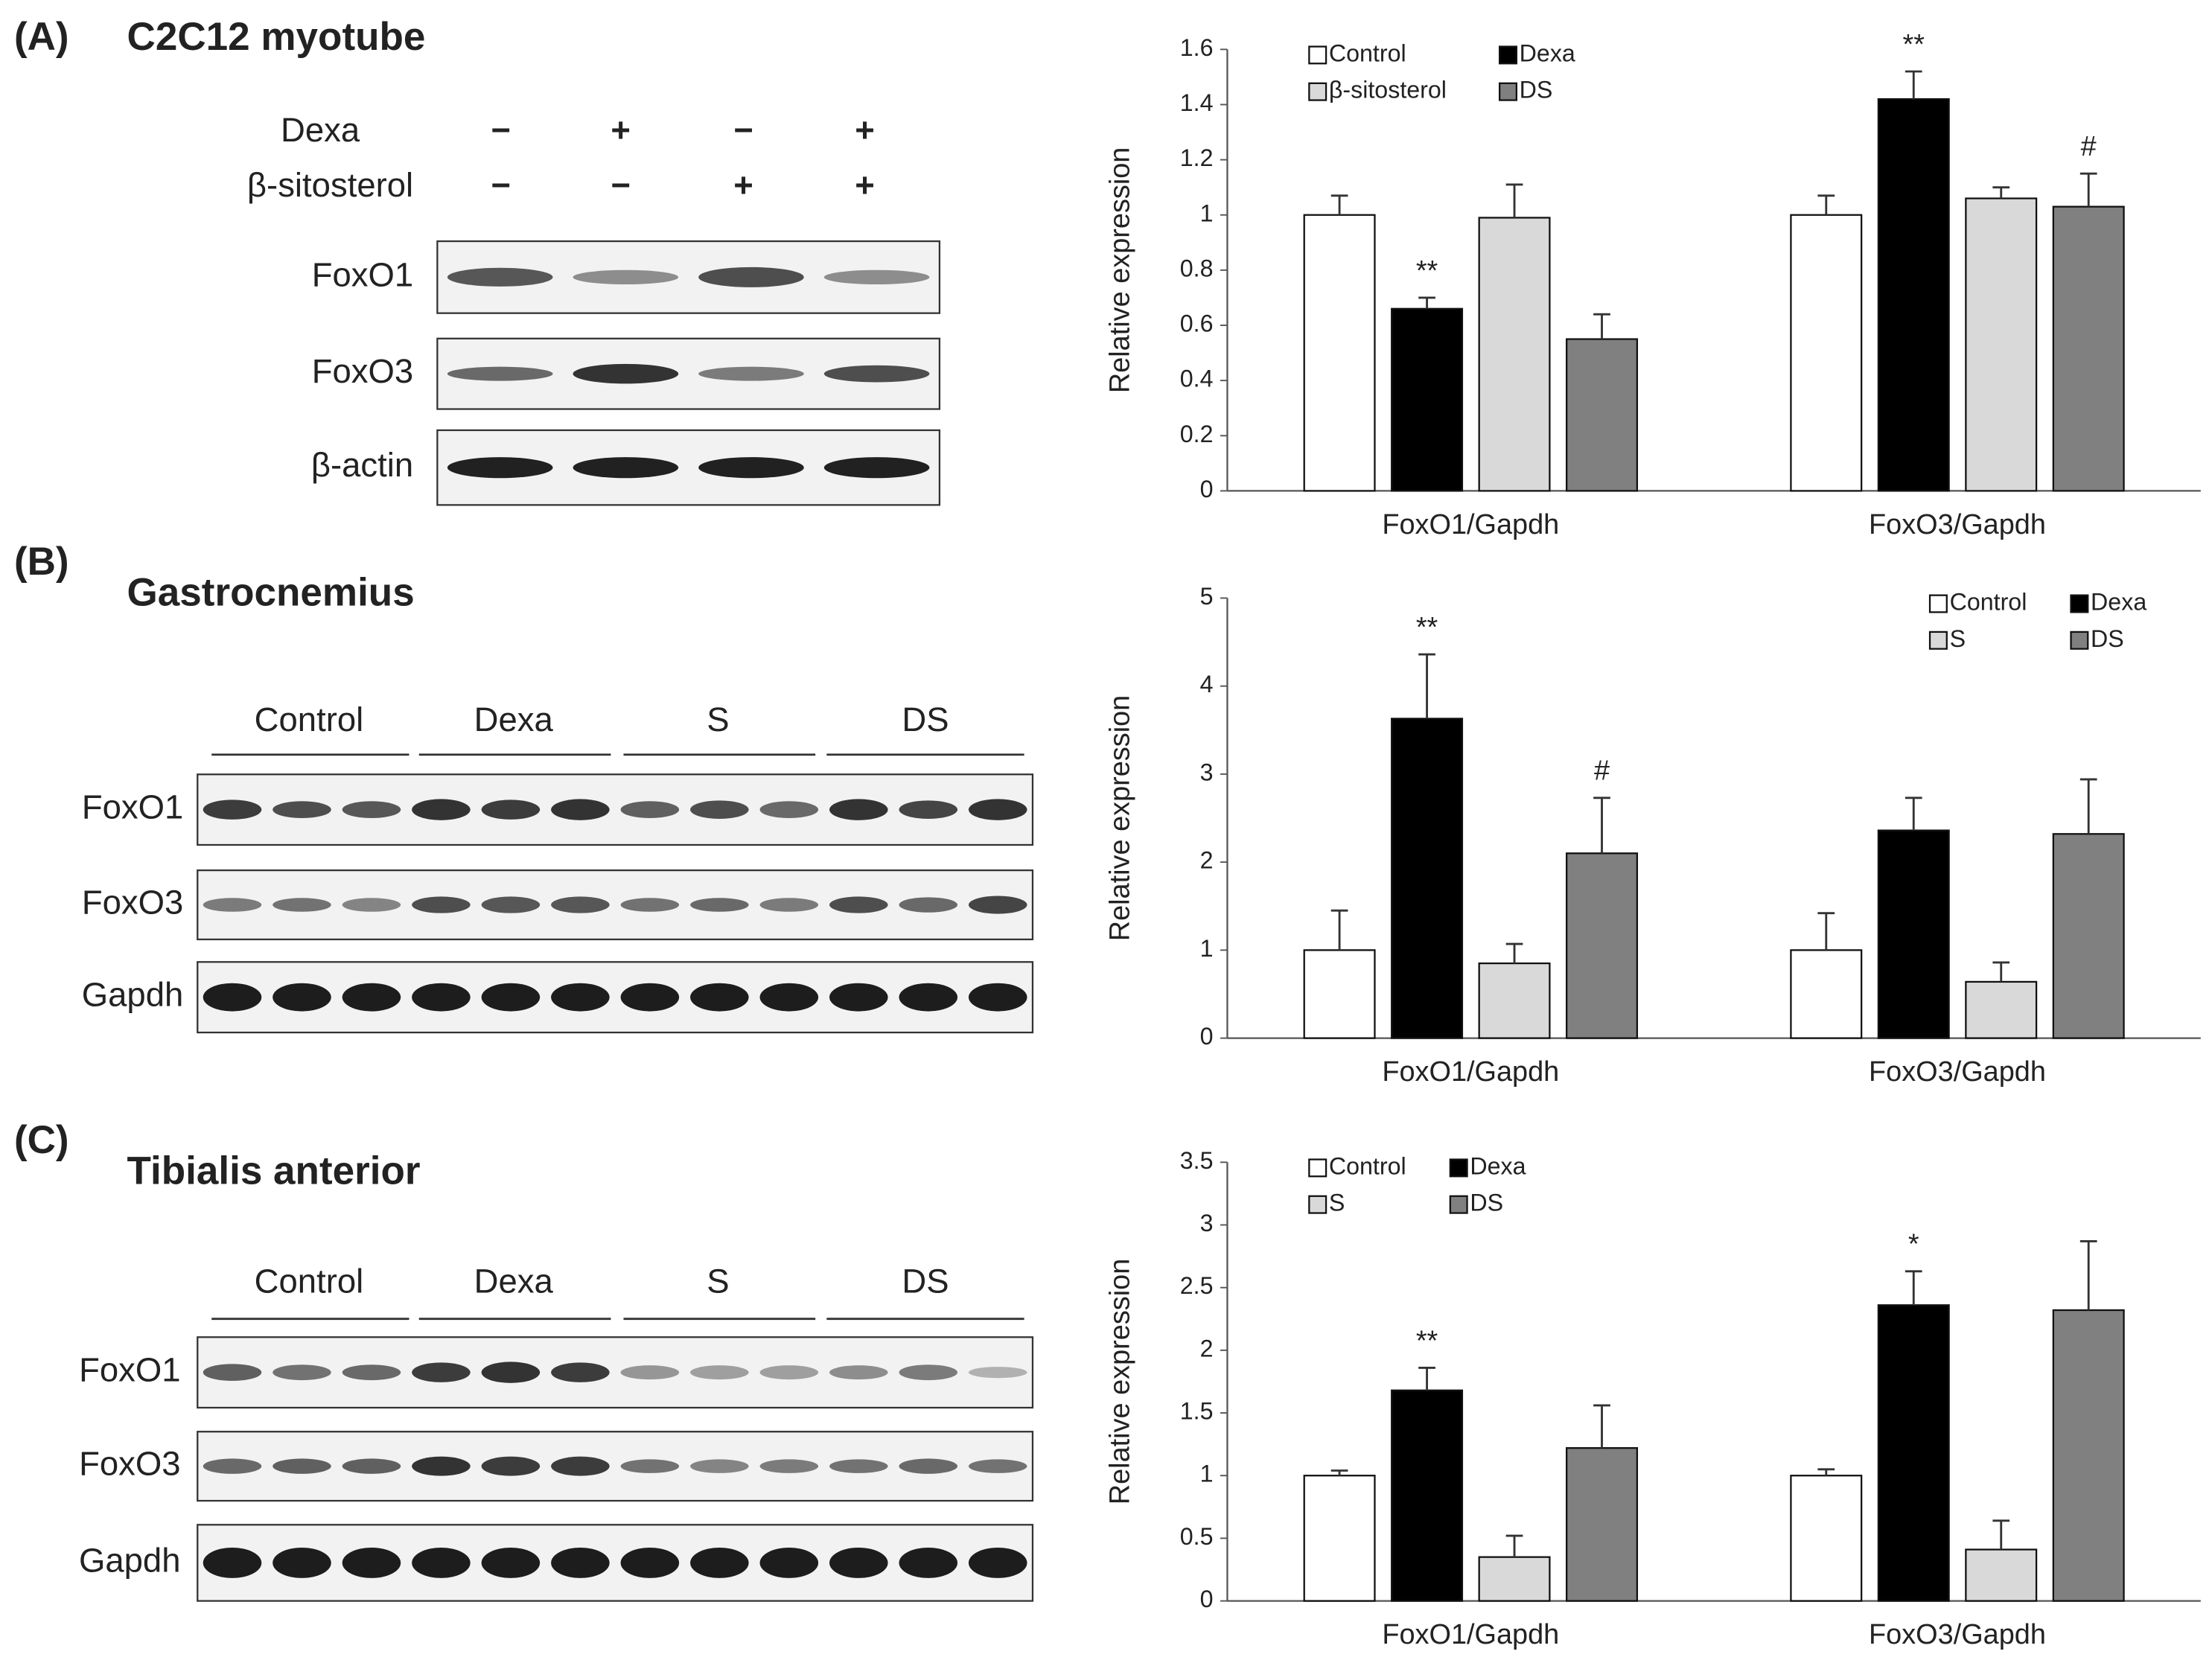 This screenshot has height=1663, width=2212. I want to click on condition-sign: +, so click(743, 185).